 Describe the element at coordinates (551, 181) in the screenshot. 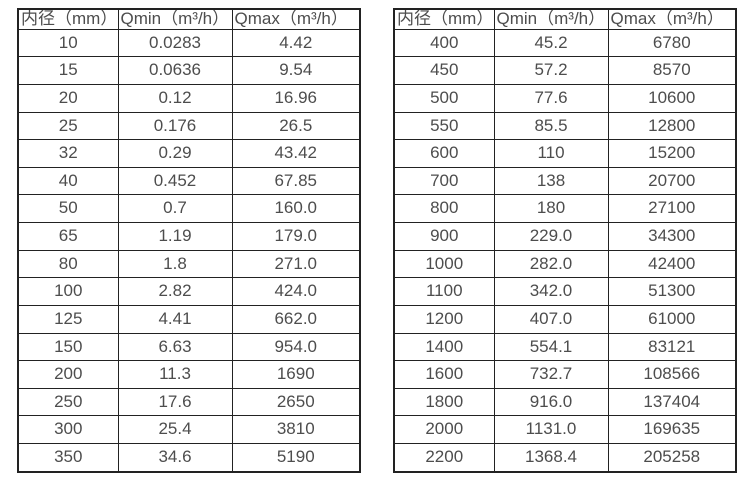

I see `table-cell: 138` at that location.